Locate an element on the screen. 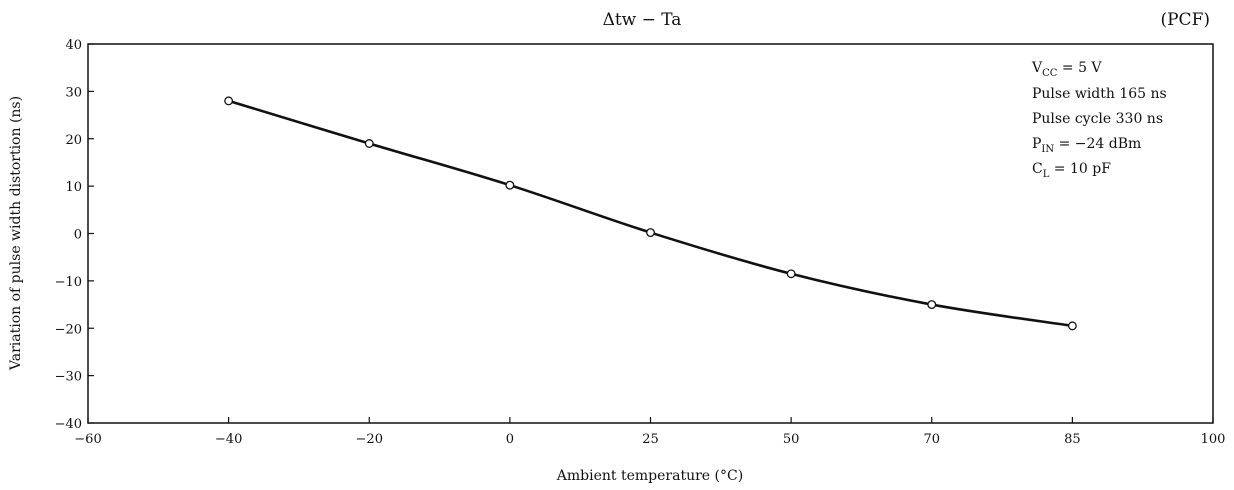 This screenshot has height=490, width=1234. condition-pulse-width: Pulse width 165 ns is located at coordinates (1099, 94).